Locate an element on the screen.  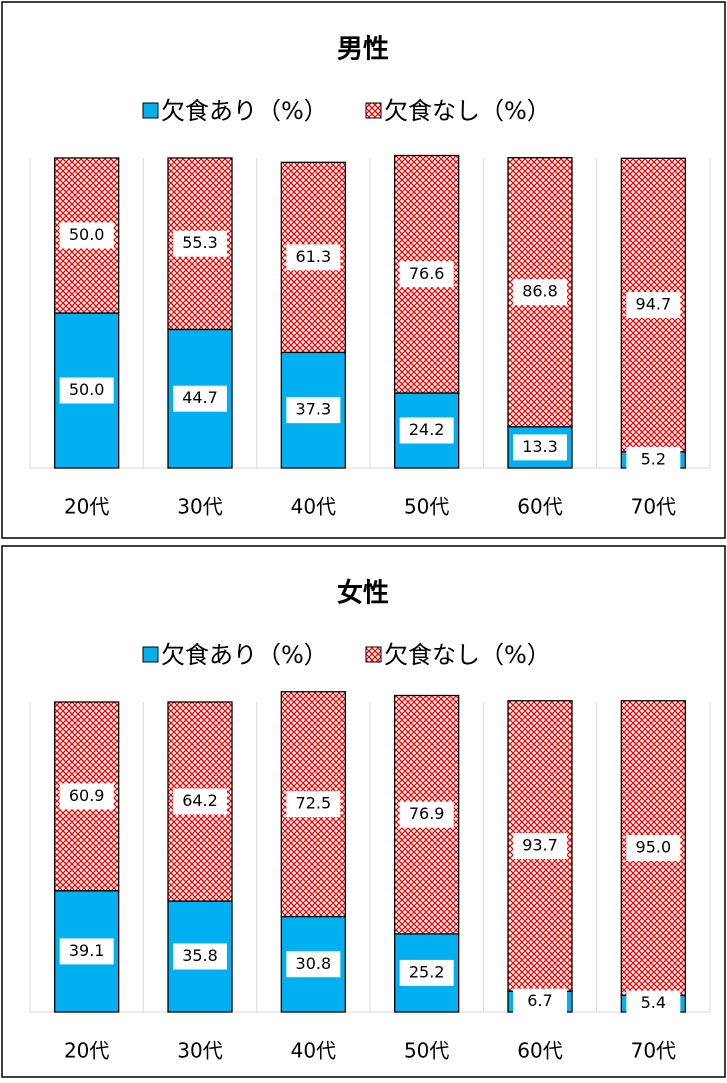
chart-title: 女性 is located at coordinates (363, 593).